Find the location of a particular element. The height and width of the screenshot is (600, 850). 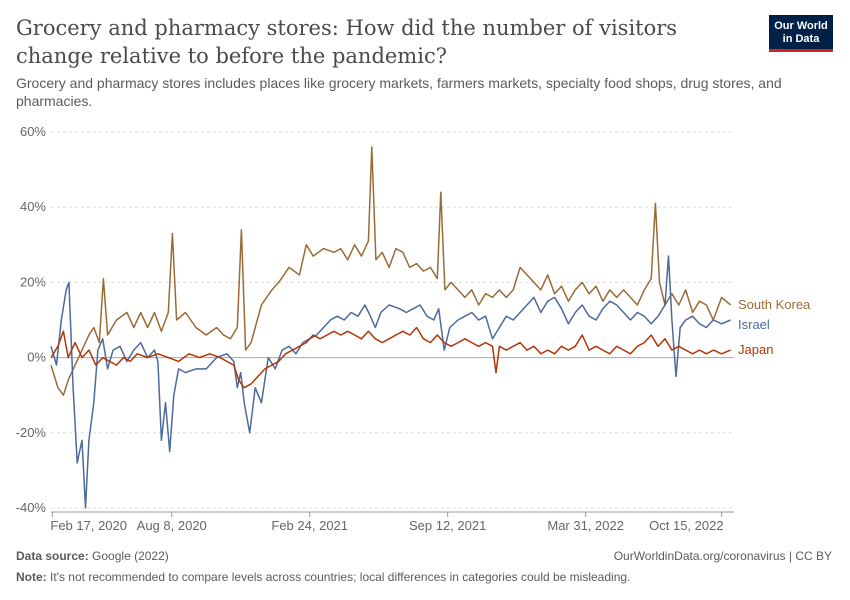

y-tick-label: -20% is located at coordinates (31, 432).